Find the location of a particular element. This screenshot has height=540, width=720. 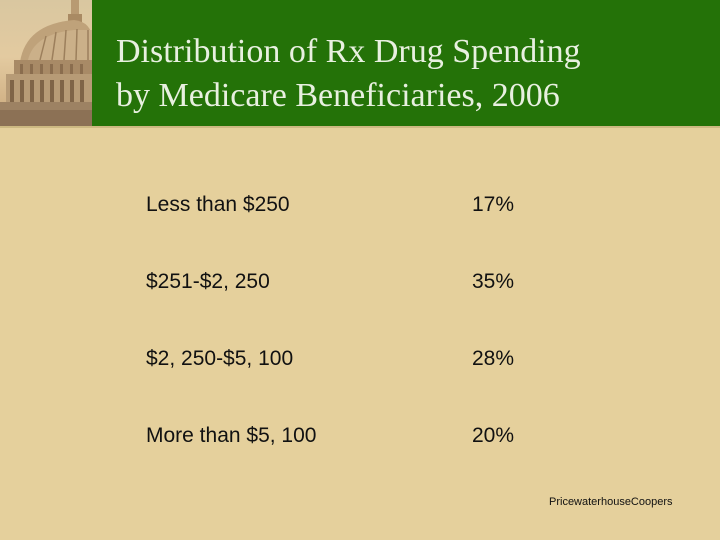

row-label: Less than $250 is located at coordinates (218, 204).